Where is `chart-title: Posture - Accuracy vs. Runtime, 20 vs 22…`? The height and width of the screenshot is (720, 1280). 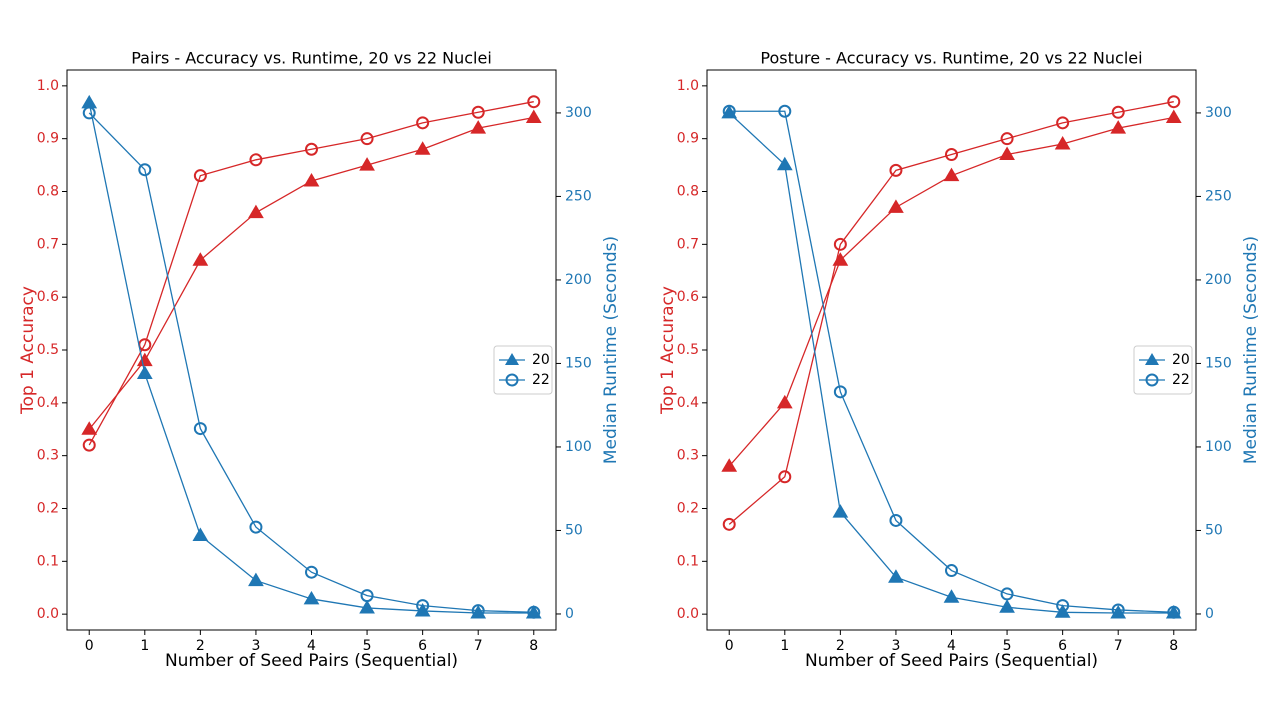
chart-title: Posture - Accuracy vs. Runtime, 20 vs 22… is located at coordinates (951, 58).